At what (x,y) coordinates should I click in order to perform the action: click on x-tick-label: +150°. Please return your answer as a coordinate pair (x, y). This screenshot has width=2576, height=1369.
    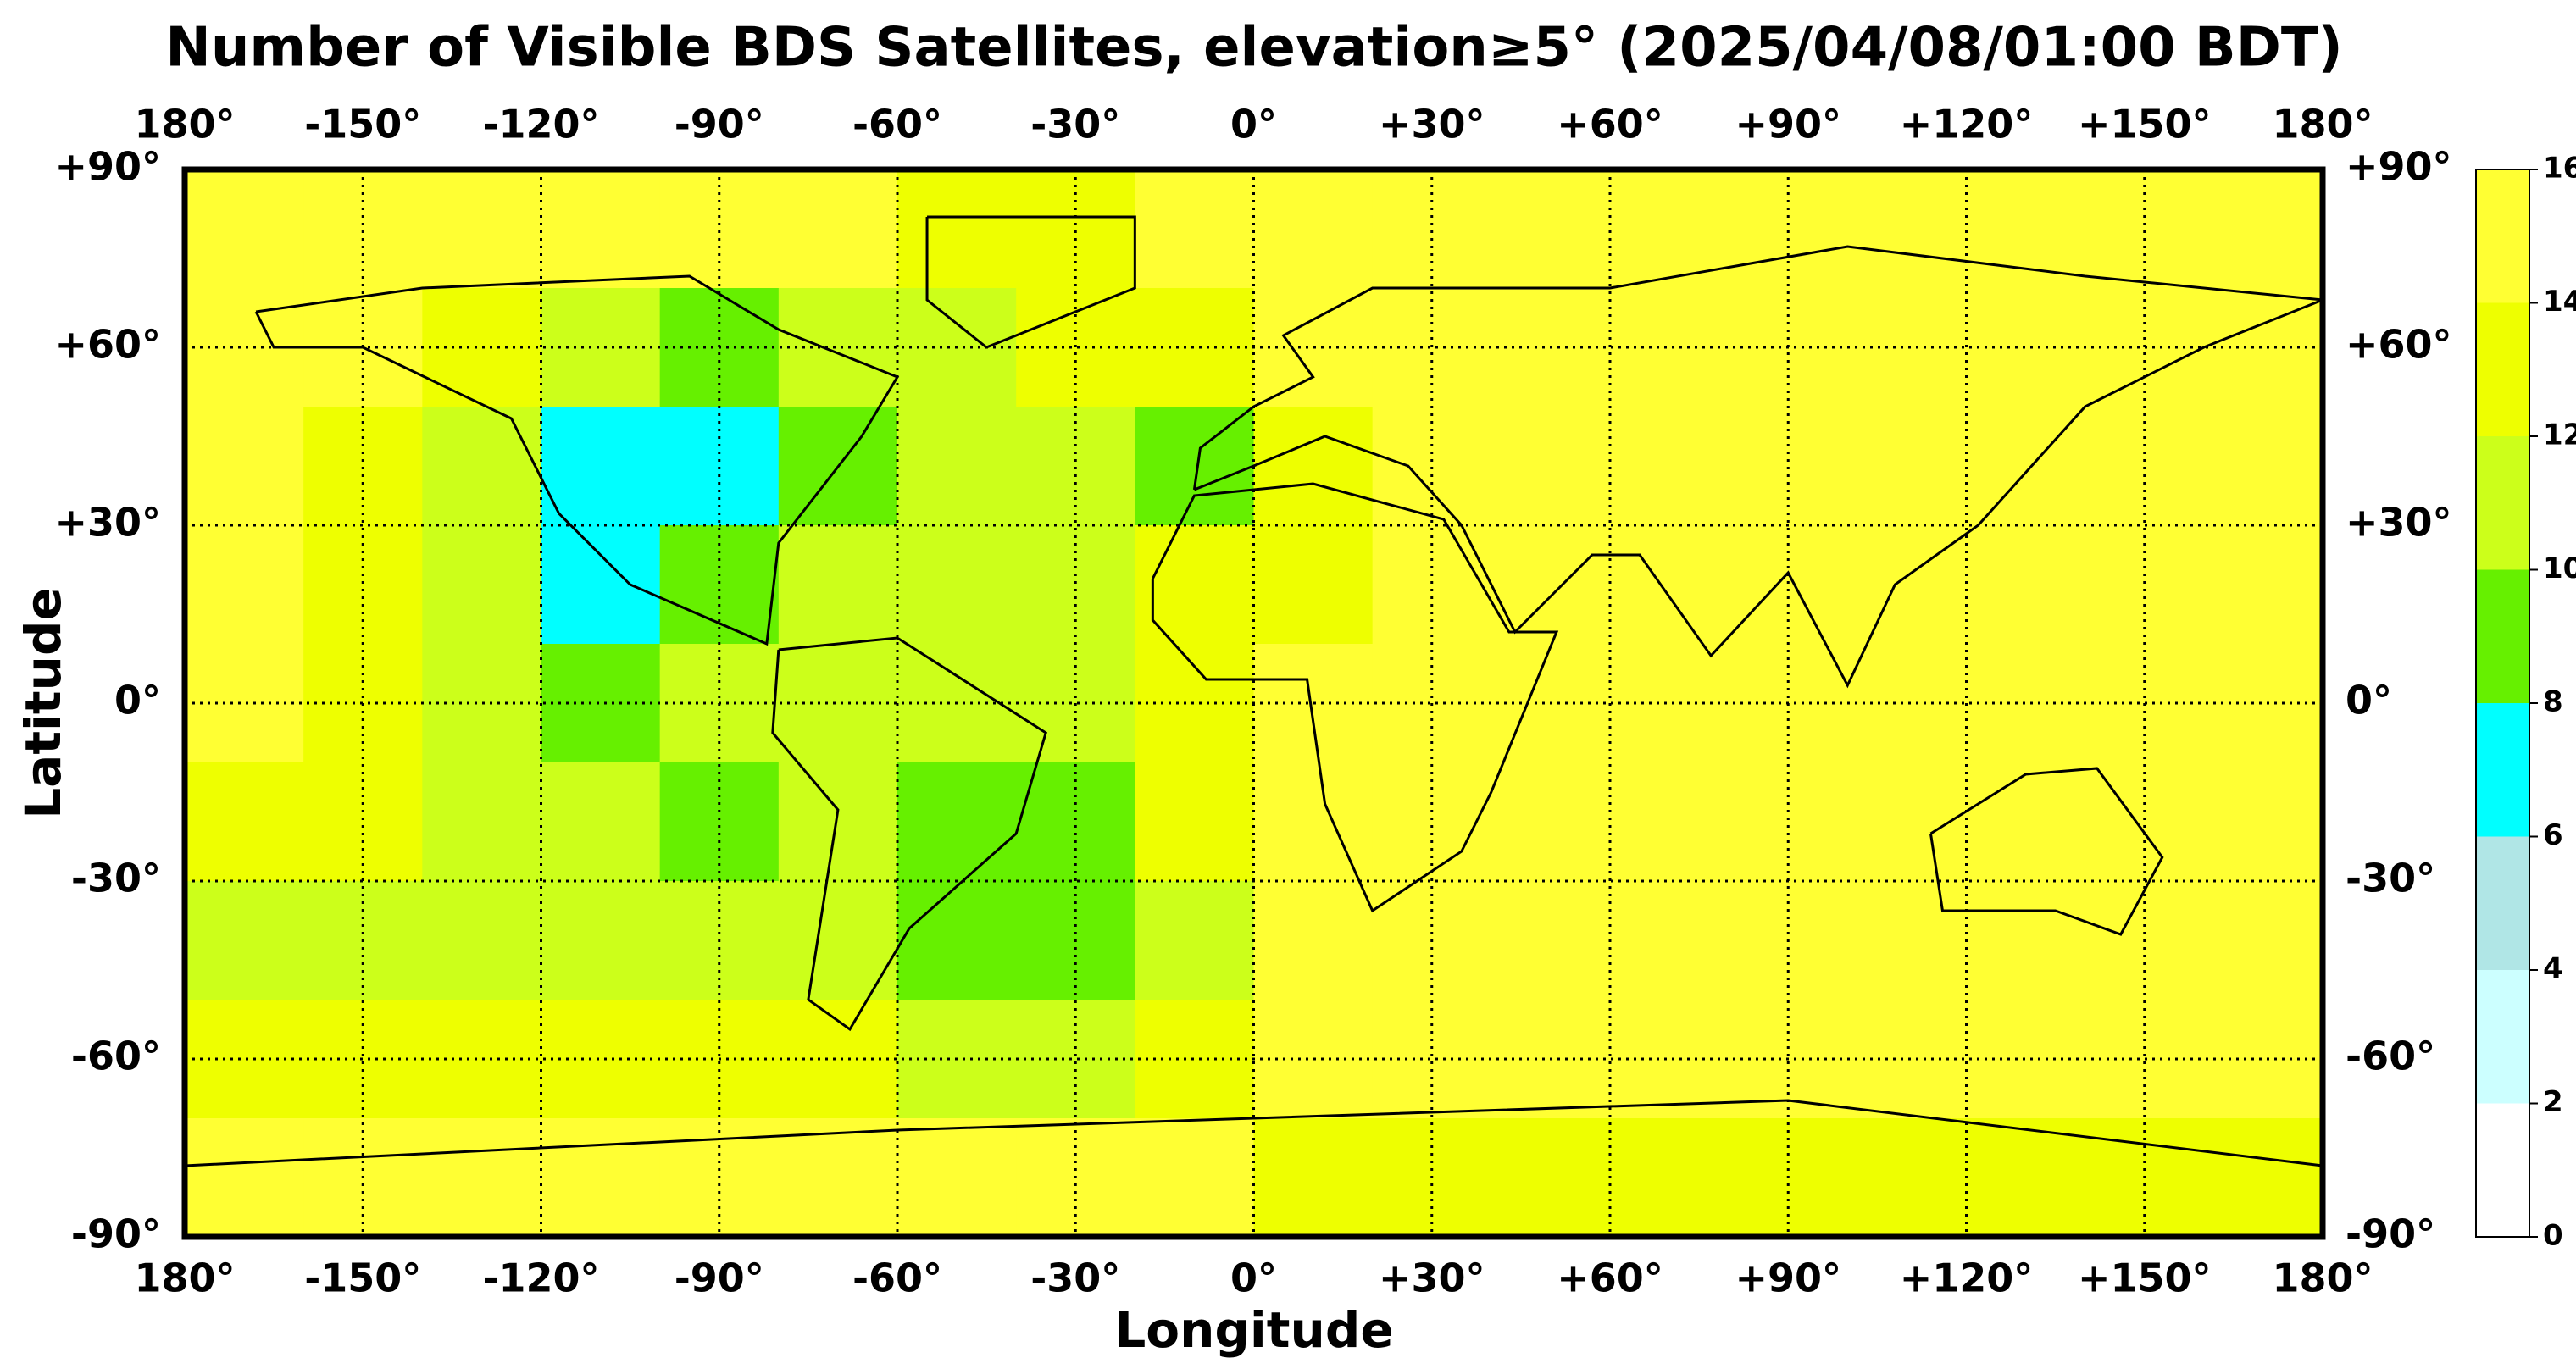
    Looking at the image, I should click on (2145, 124).